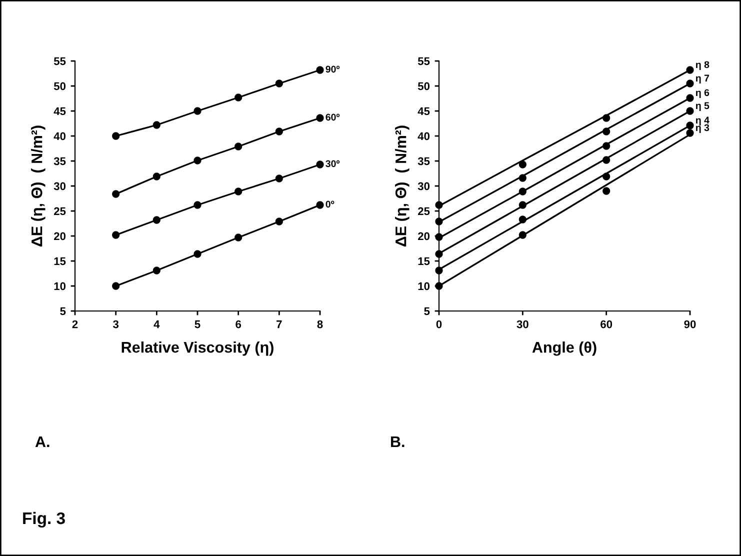 The height and width of the screenshot is (556, 741). I want to click on series-label: η 5, so click(703, 106).